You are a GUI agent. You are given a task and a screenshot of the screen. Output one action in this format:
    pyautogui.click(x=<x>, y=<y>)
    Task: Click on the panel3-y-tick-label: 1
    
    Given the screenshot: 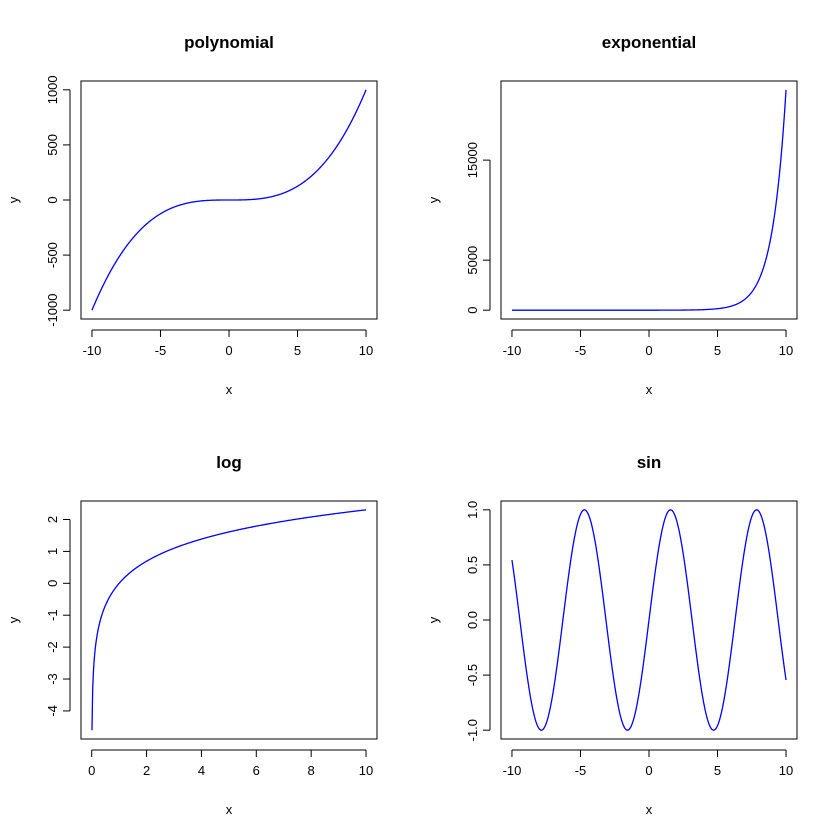 What is the action you would take?
    pyautogui.click(x=52, y=551)
    